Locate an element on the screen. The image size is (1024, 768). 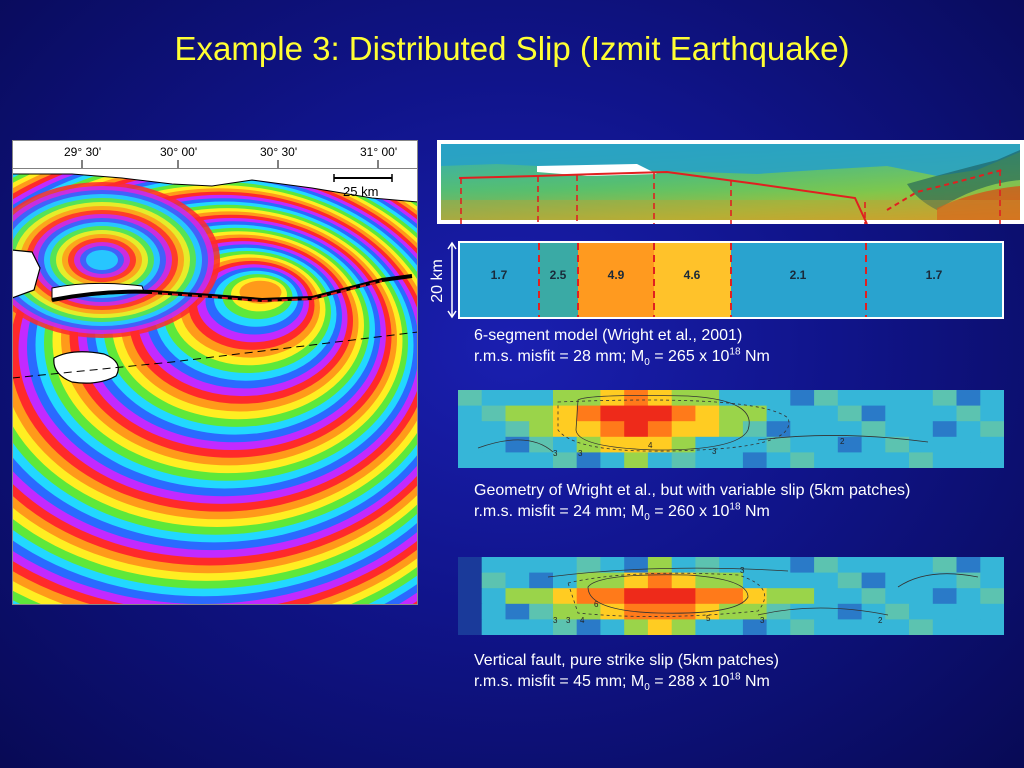
lon-label: 30° 30' is located at coordinates (278, 152).